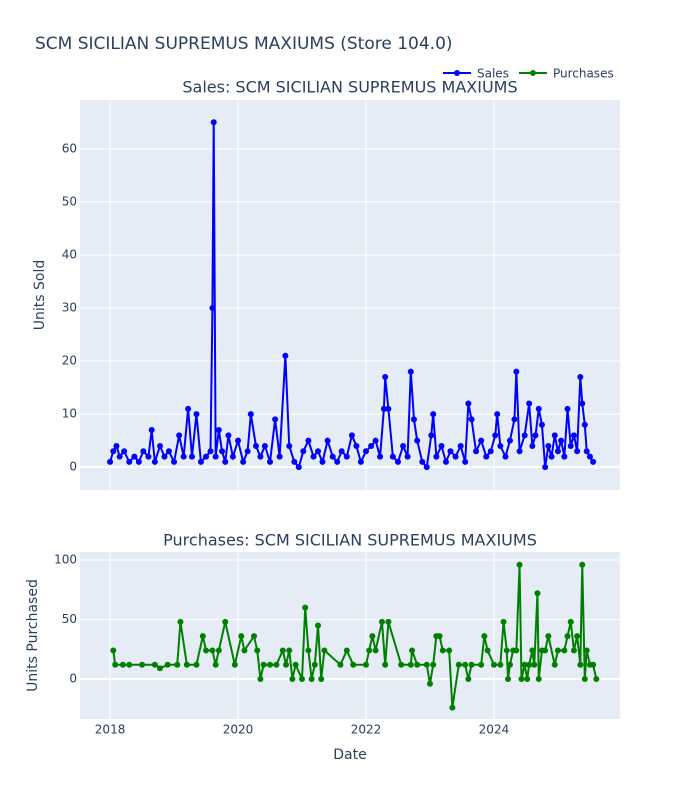 This screenshot has width=700, height=800. Describe the element at coordinates (69, 254) in the screenshot. I see `y-tick-label: 40` at that location.